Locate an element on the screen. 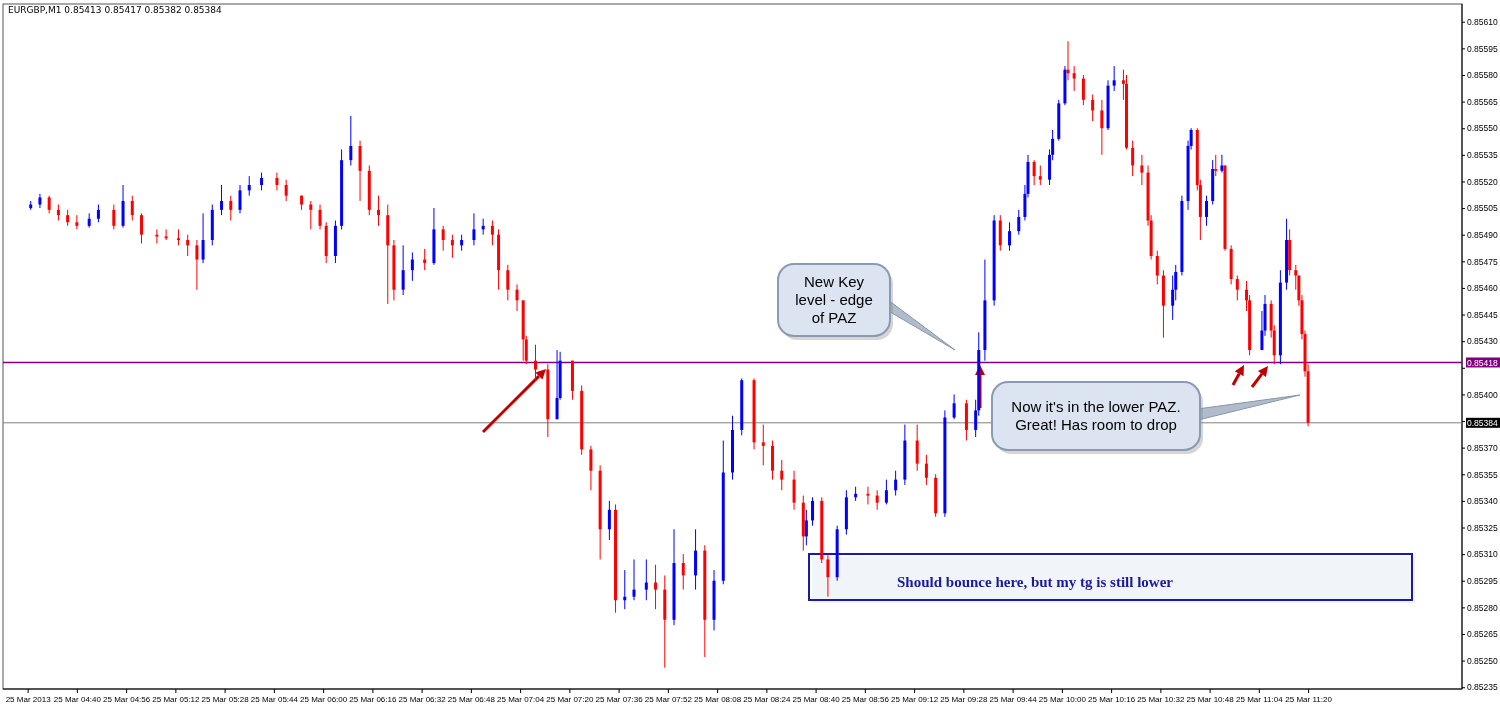 This screenshot has height=713, width=1500. x-tick-label: 25 Mar 05:12 is located at coordinates (176, 699).